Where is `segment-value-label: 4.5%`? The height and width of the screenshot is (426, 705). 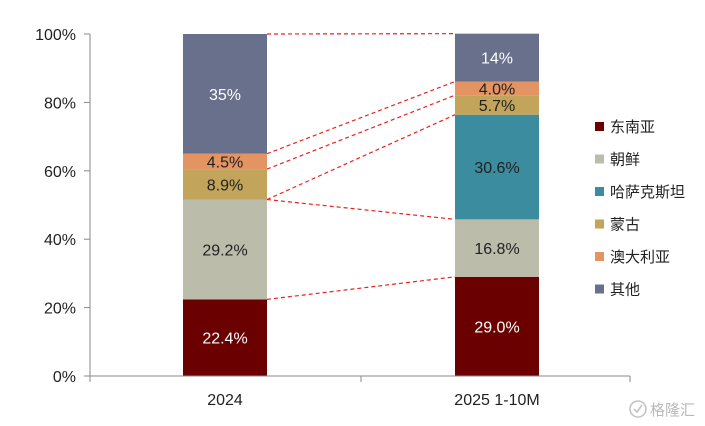 segment-value-label: 4.5% is located at coordinates (225, 162).